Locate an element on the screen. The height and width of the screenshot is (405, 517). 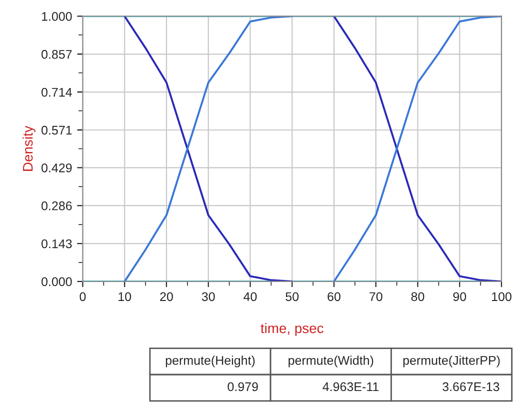
x-axis-title: time, psec is located at coordinates (292, 329).